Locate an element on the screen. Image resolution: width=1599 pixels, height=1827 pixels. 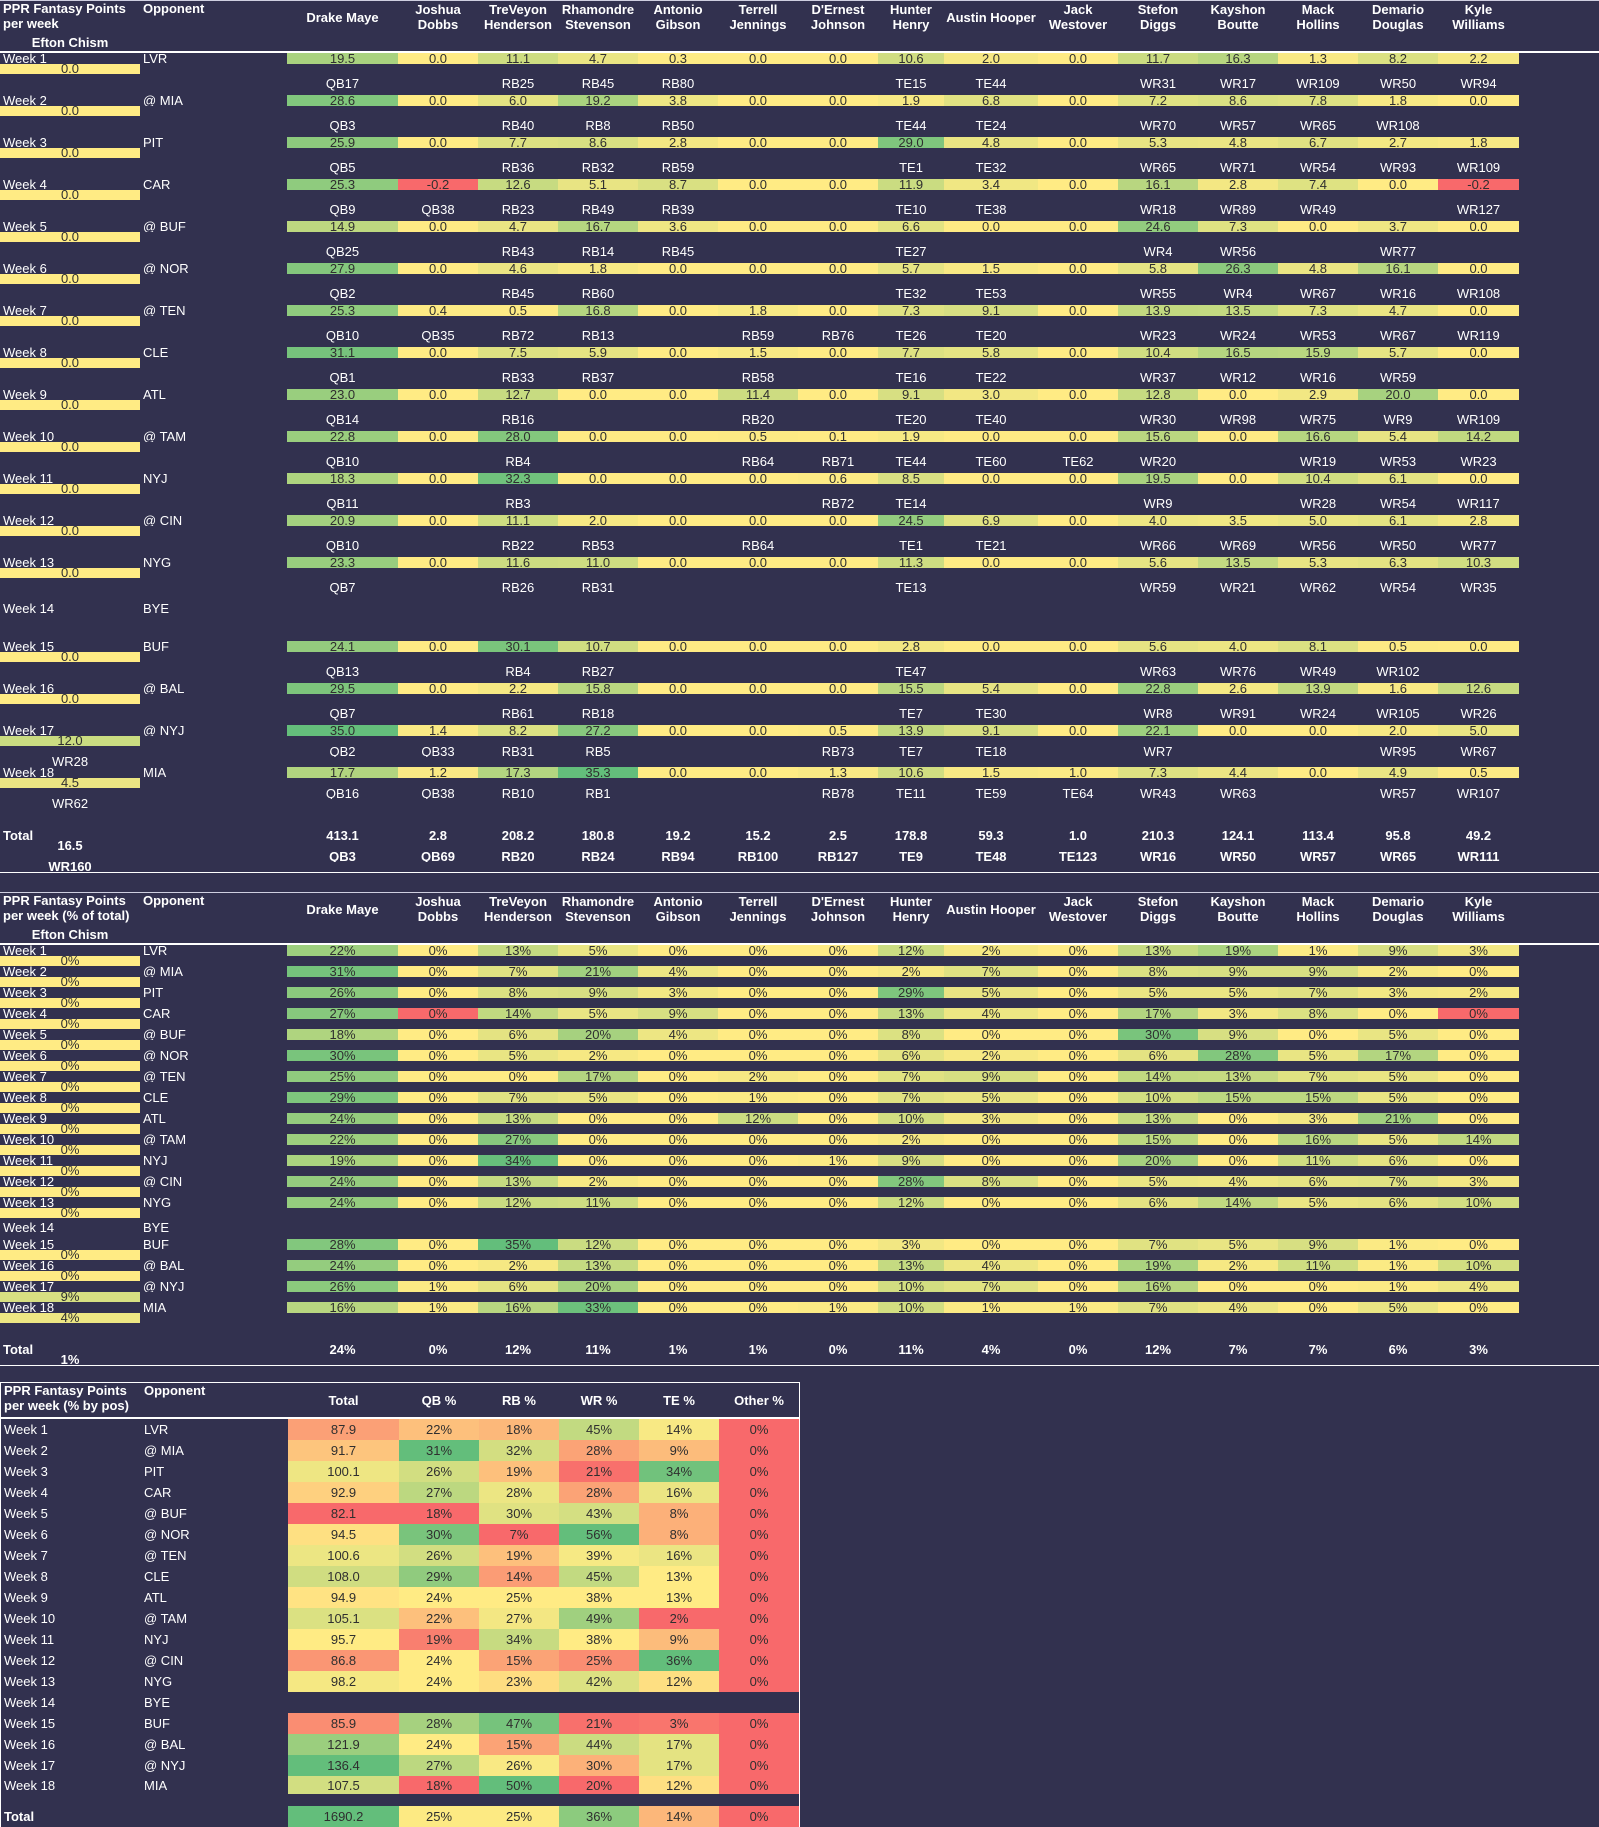
points-cell: 5.3 is located at coordinates (1158, 142).